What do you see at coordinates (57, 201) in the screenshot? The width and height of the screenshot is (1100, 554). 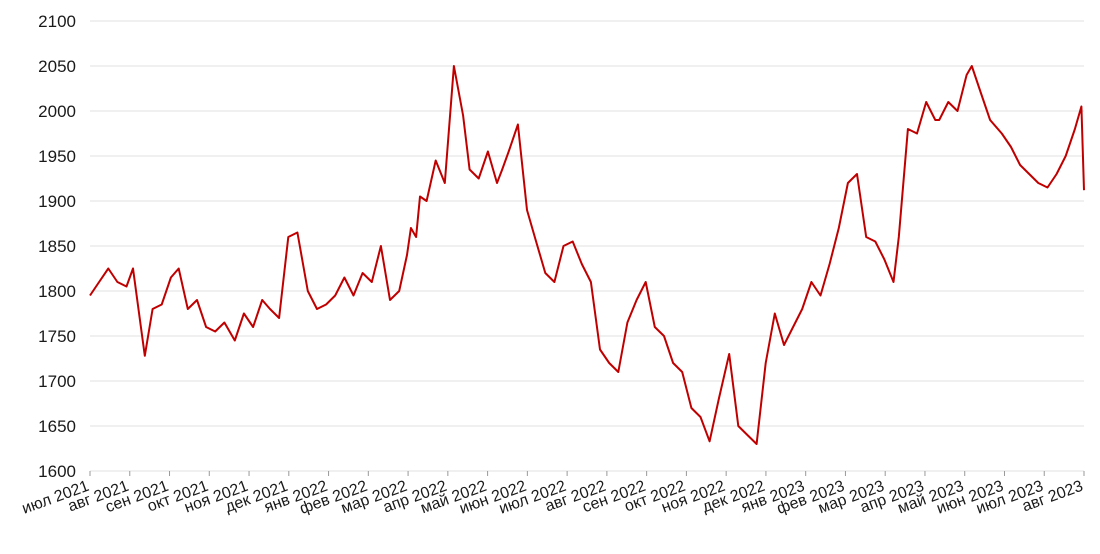 I see `y-tick-label: 1900` at bounding box center [57, 201].